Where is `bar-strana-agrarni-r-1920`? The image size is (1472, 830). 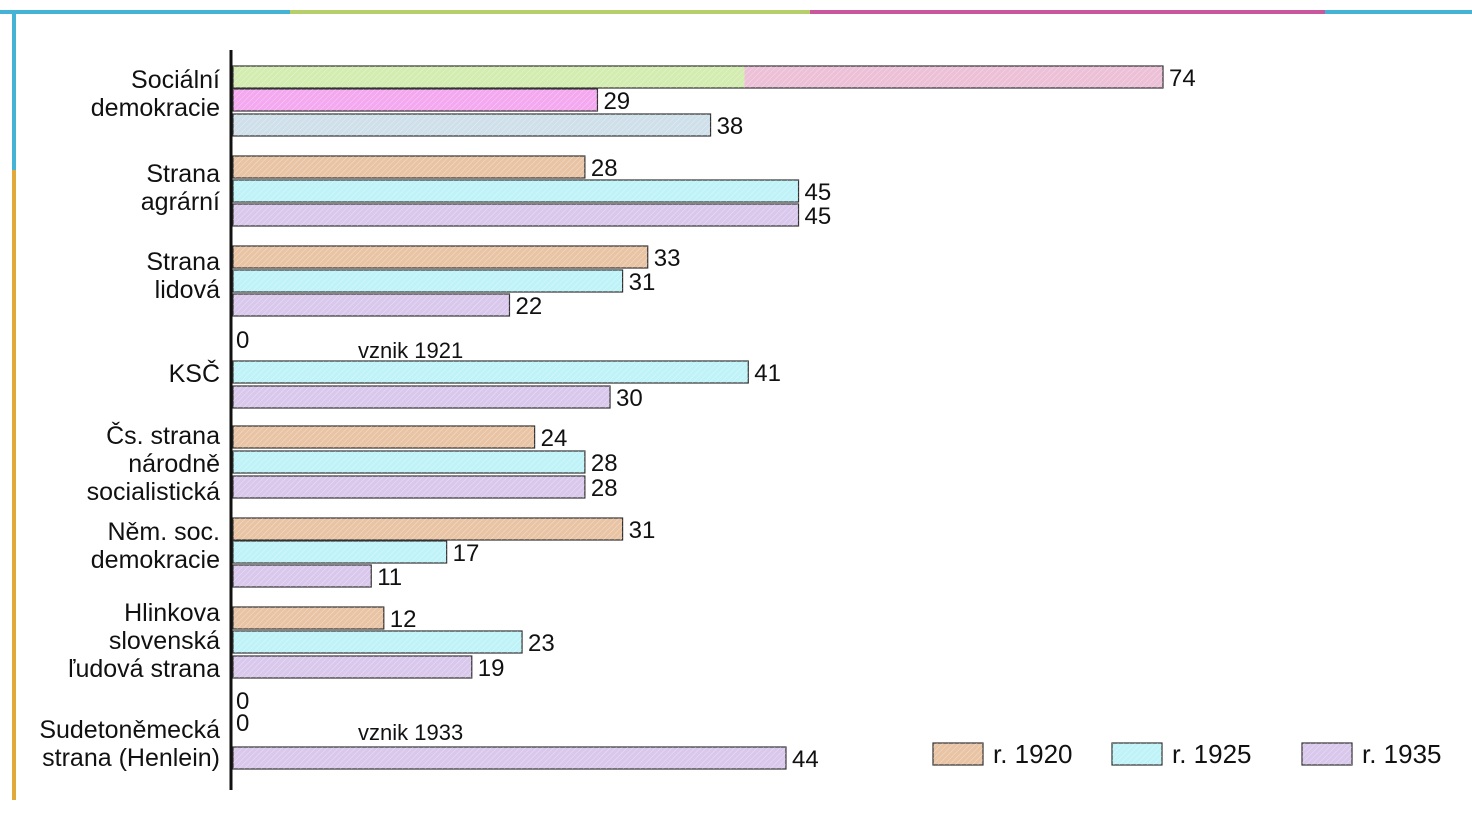 bar-strana-agrarni-r-1920 is located at coordinates (409, 167).